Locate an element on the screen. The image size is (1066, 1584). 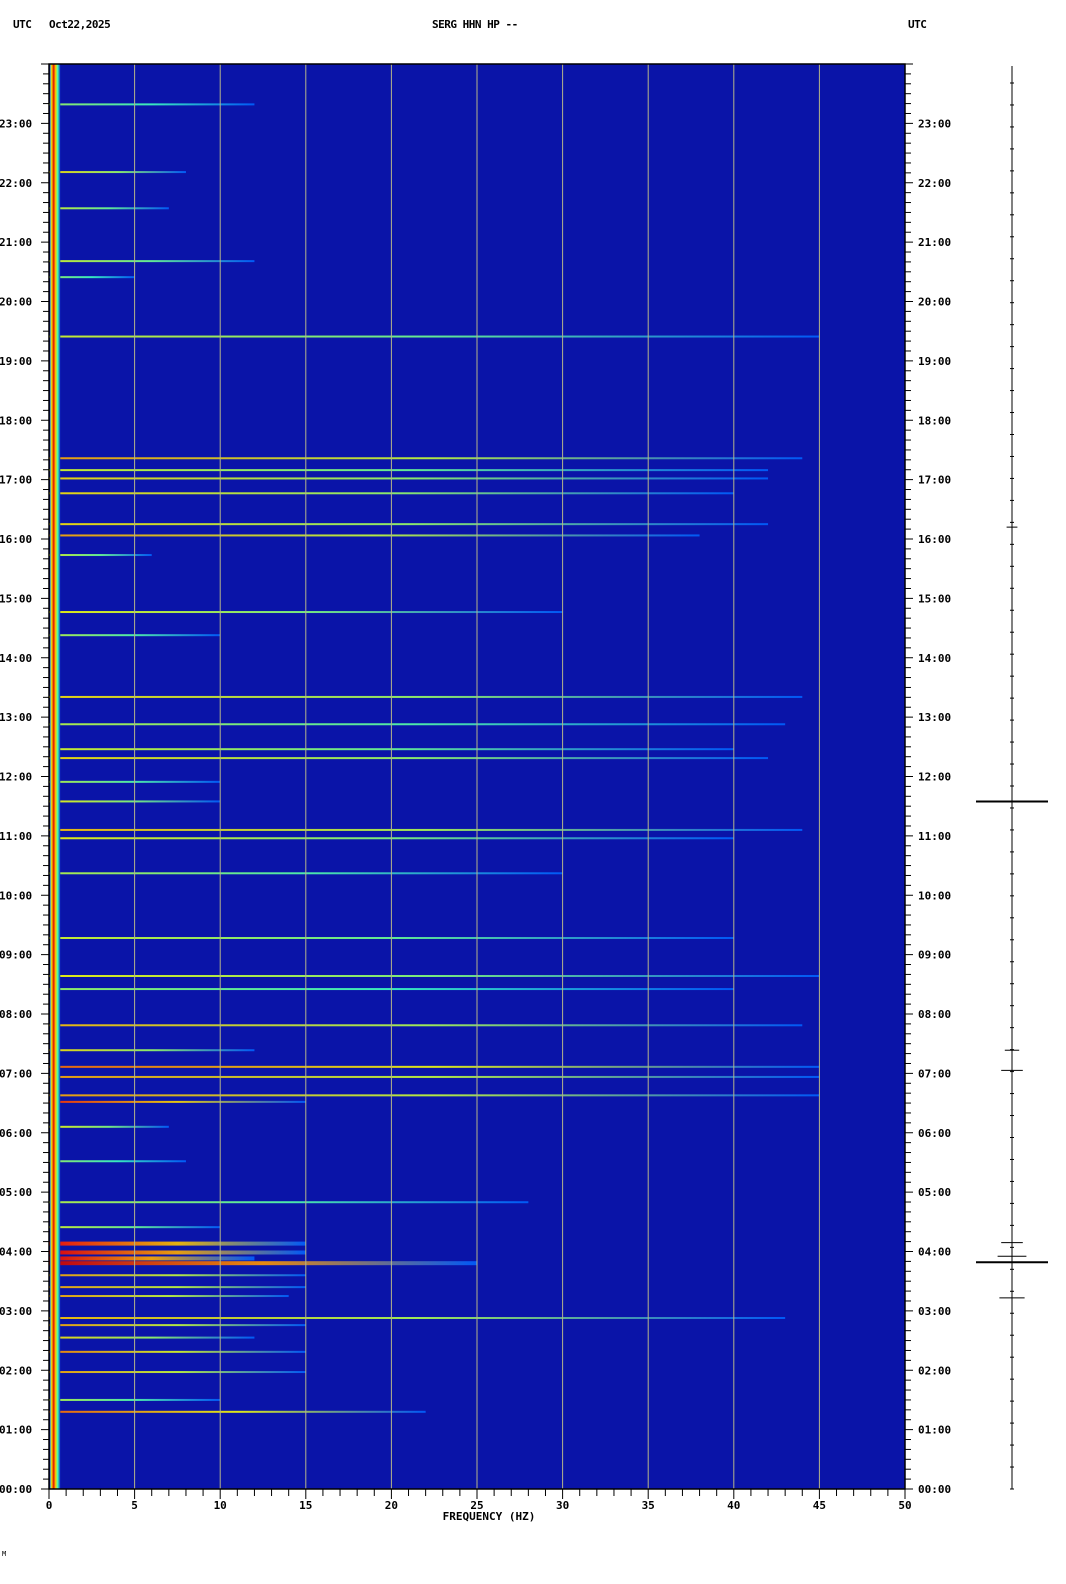
y-tick-label-left: 08:00 is located at coordinates (16, 1014).